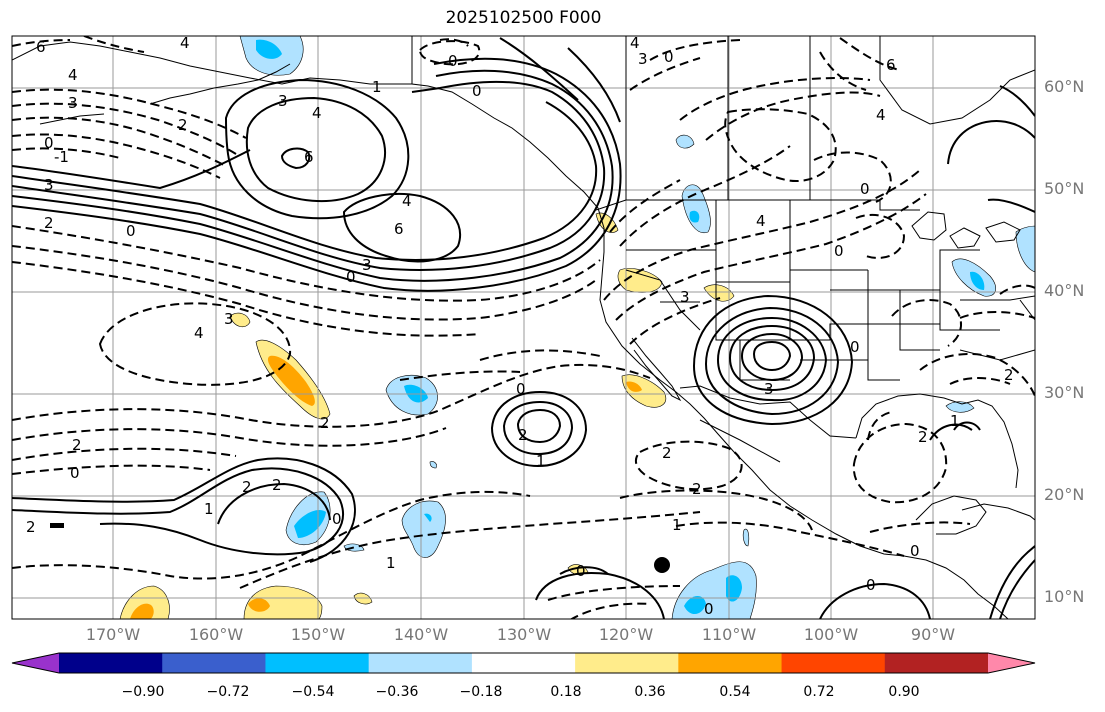  I want to click on colorbar, so click(523, 663).